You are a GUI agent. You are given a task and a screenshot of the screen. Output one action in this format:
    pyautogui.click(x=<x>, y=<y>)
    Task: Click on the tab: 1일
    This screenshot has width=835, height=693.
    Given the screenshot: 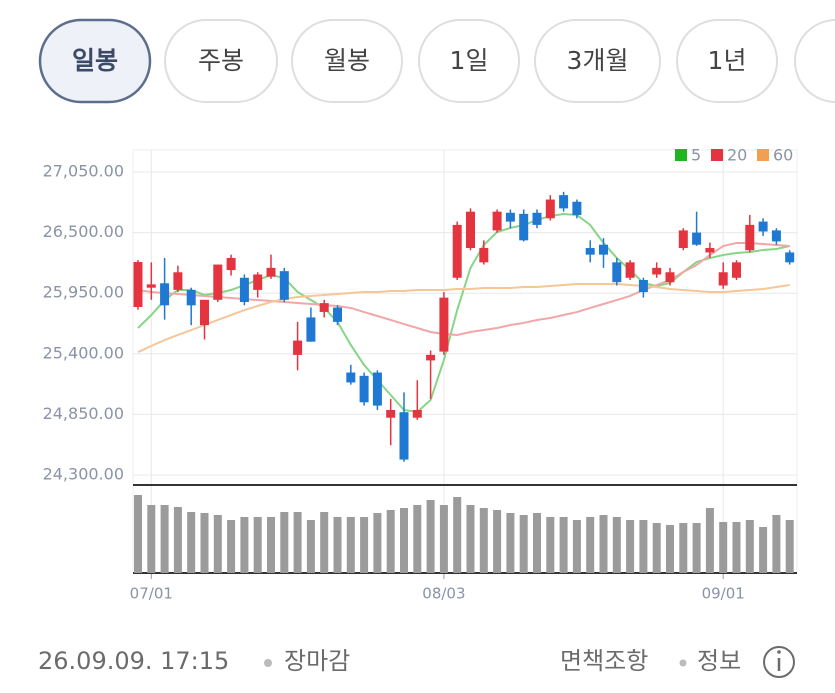 What is the action you would take?
    pyautogui.click(x=469, y=61)
    